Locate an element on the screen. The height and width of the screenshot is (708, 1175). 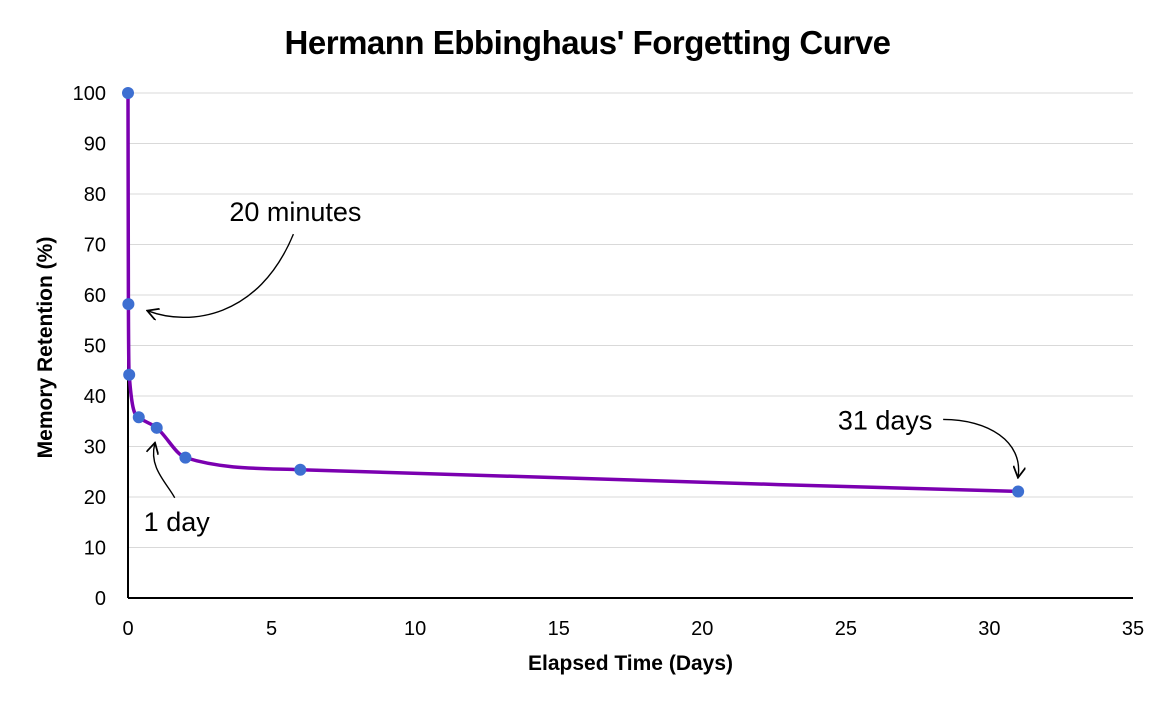
x-tick-label: 35 is located at coordinates (1133, 629).